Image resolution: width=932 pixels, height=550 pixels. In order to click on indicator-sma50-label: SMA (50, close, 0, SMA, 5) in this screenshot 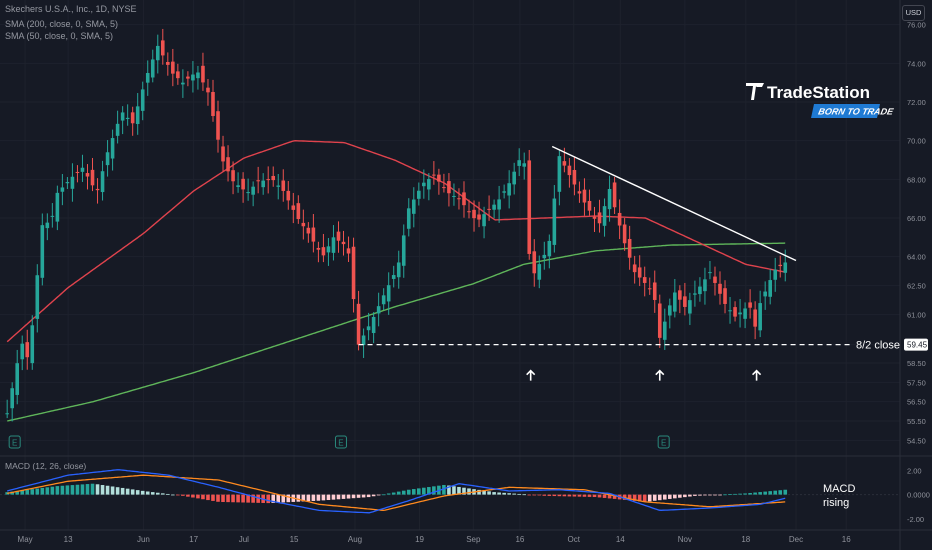, I will do `click(59, 36)`.